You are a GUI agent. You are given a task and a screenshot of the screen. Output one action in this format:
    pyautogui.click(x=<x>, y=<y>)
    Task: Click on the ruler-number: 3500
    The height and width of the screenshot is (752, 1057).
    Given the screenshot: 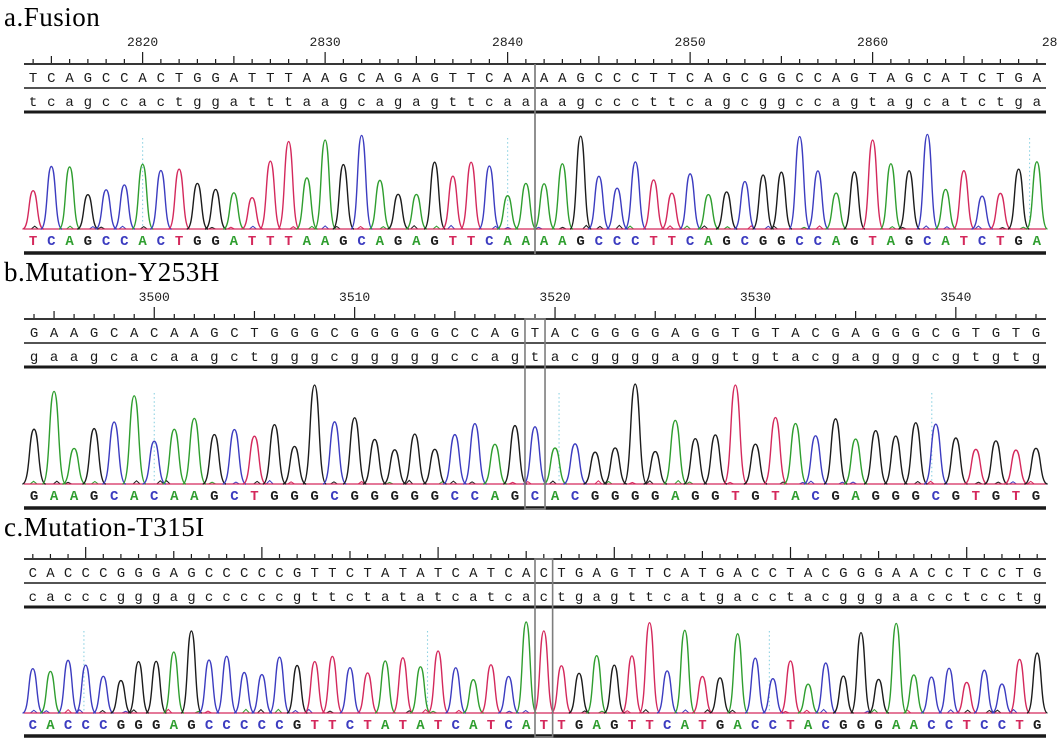 What is the action you would take?
    pyautogui.click(x=154, y=297)
    